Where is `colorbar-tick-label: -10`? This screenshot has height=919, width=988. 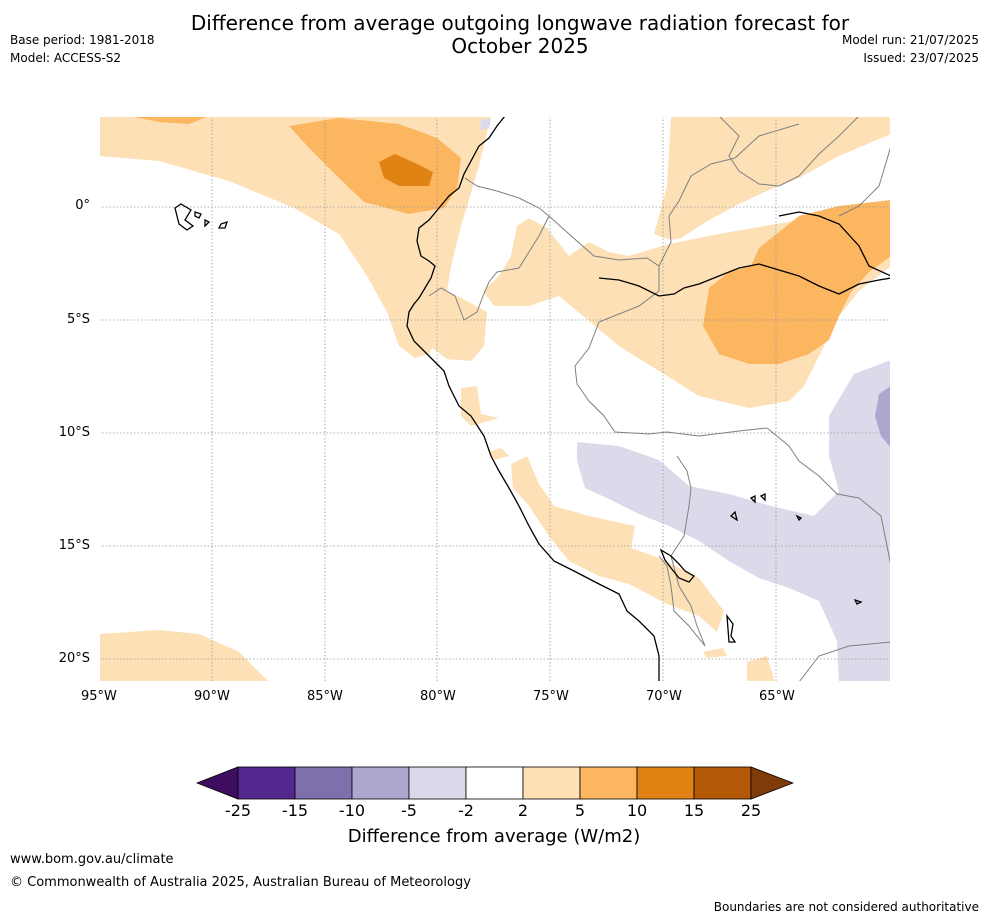
colorbar-tick-label: -10 is located at coordinates (352, 810).